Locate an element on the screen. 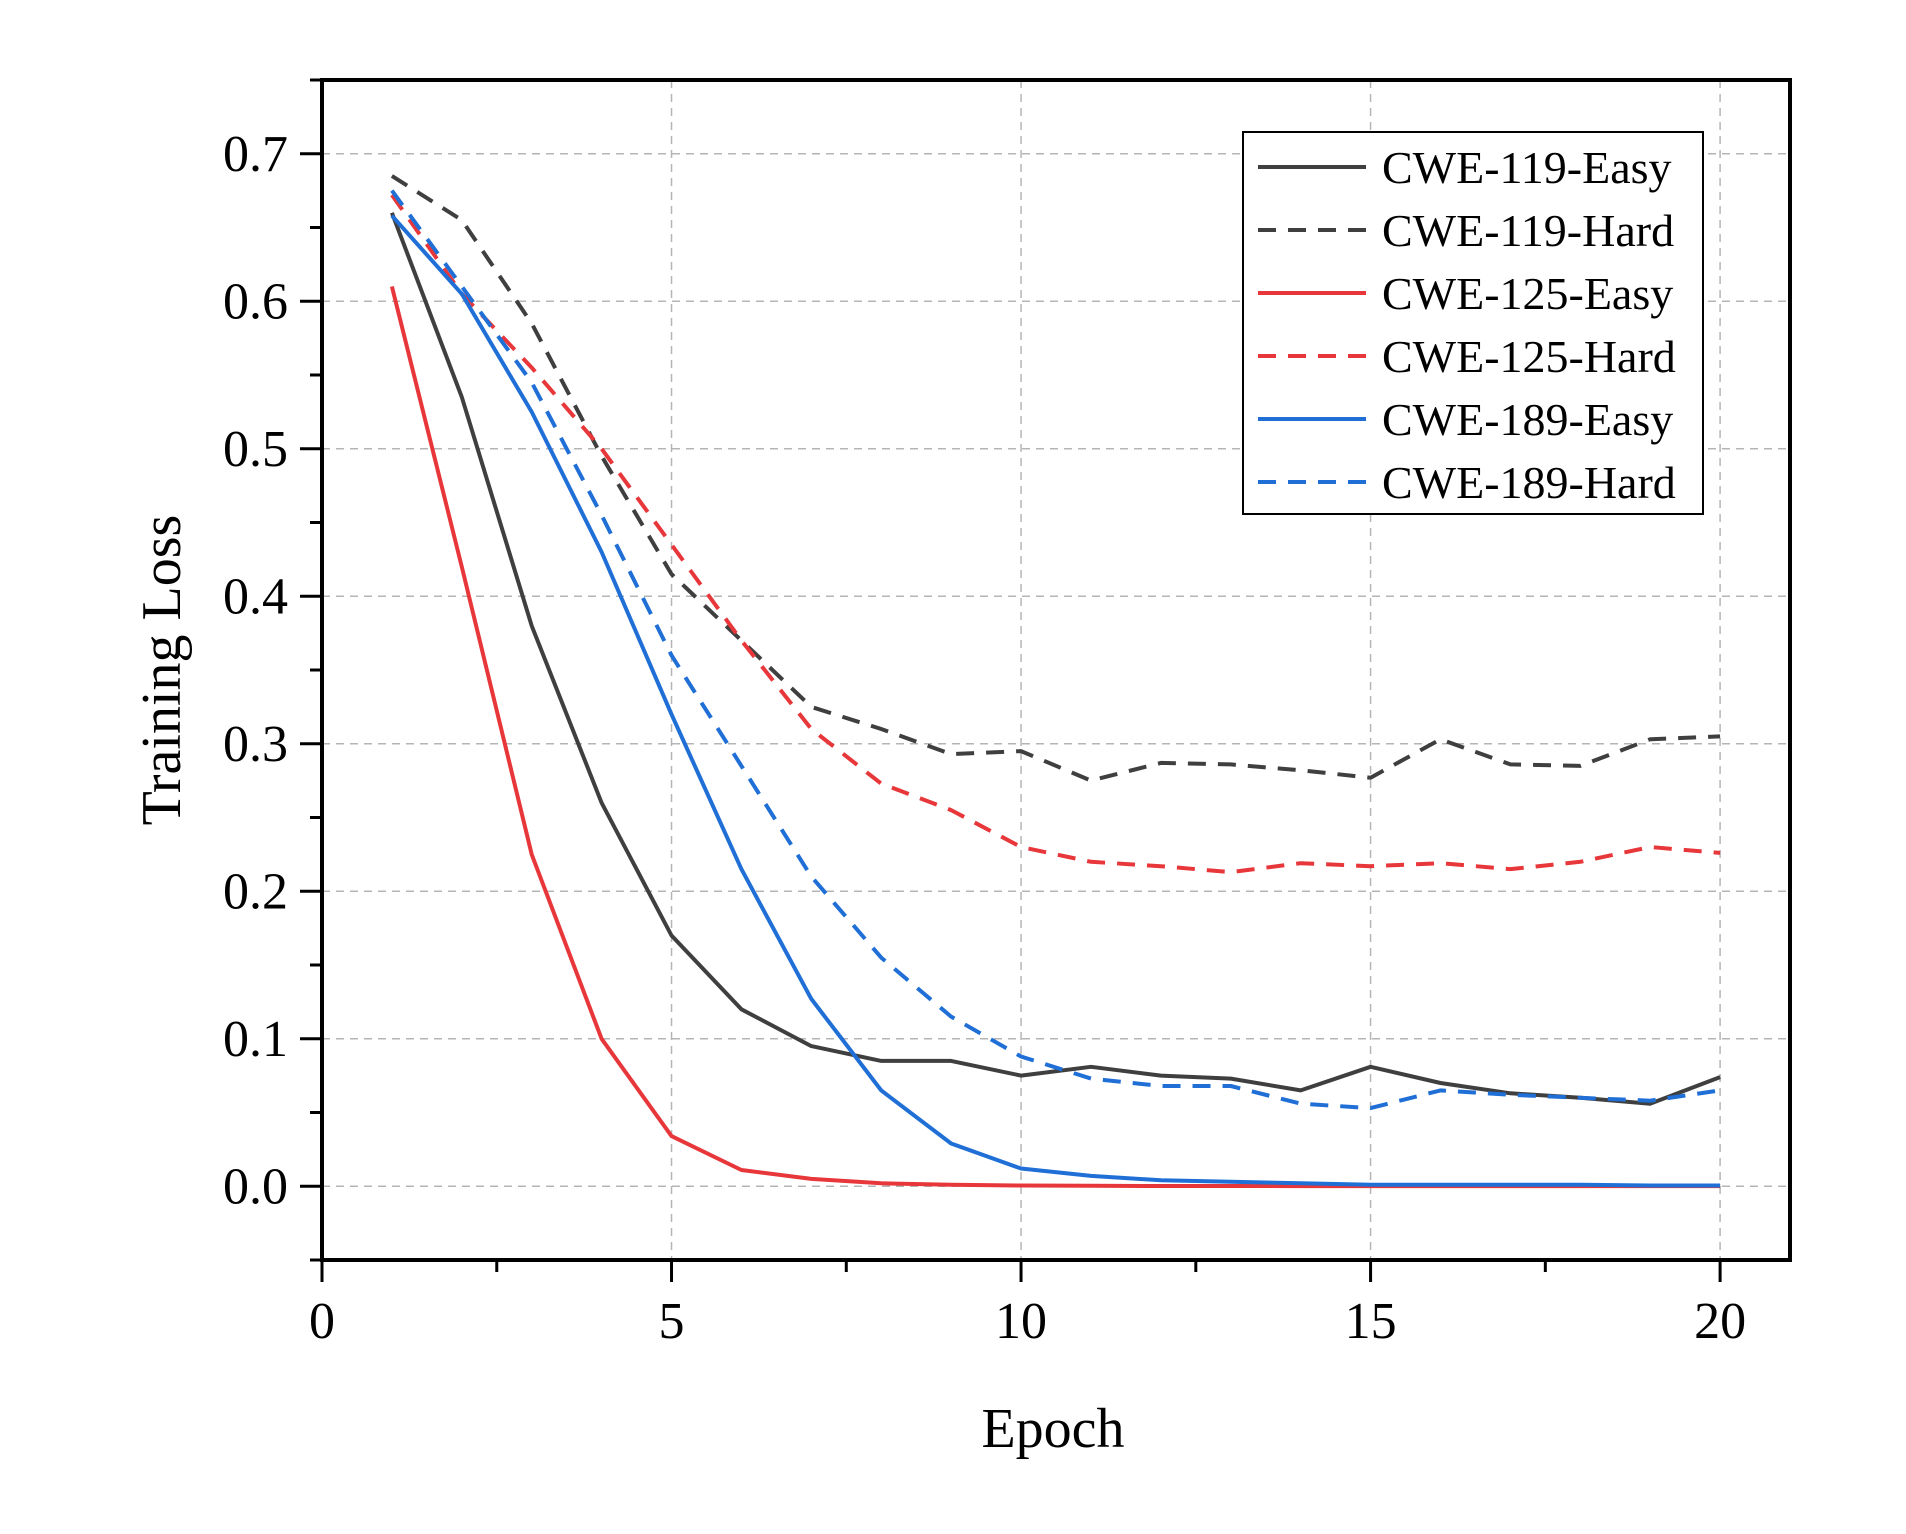  x-tick-label: 20 is located at coordinates (1720, 1321).